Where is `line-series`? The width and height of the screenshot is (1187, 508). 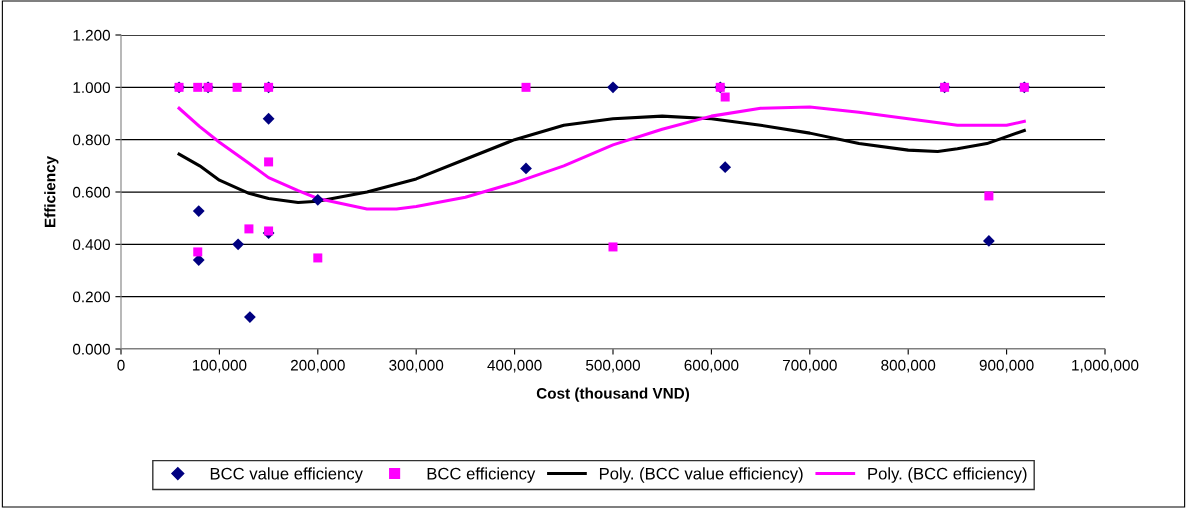
line-series is located at coordinates (601, 158).